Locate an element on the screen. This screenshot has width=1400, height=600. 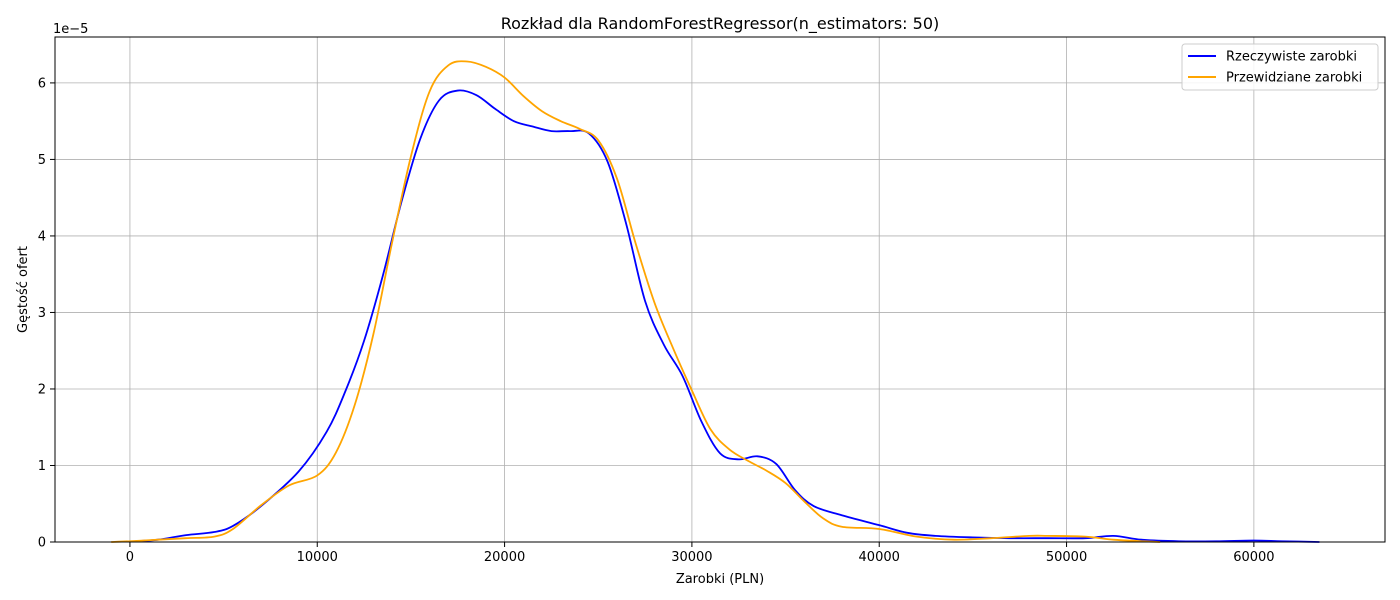
legend-box is located at coordinates (1280, 67).